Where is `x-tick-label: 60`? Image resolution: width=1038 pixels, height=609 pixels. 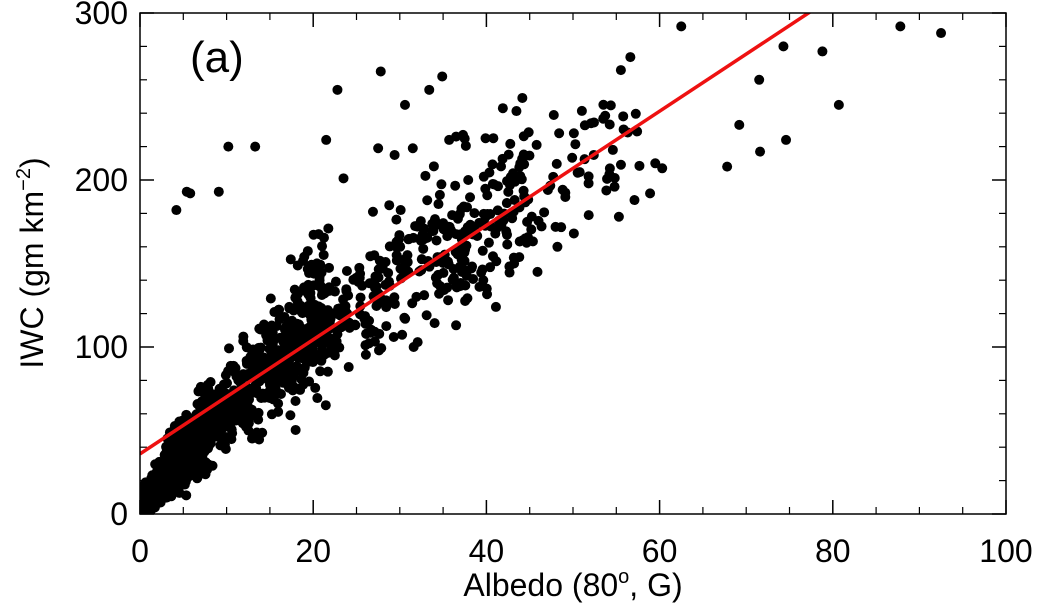 x-tick-label: 60 is located at coordinates (660, 551).